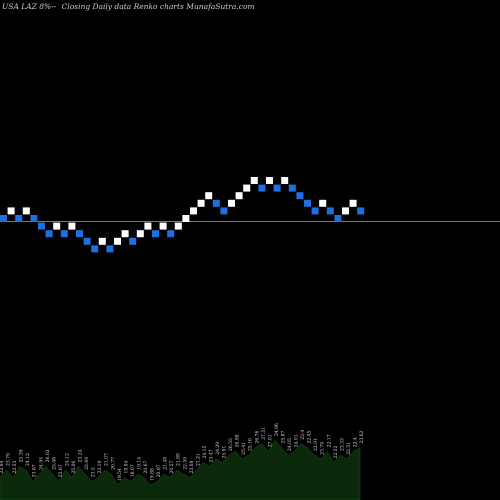 This screenshot has width=500, height=500. I want to click on volume-label: 21.07, so click(107, 459).